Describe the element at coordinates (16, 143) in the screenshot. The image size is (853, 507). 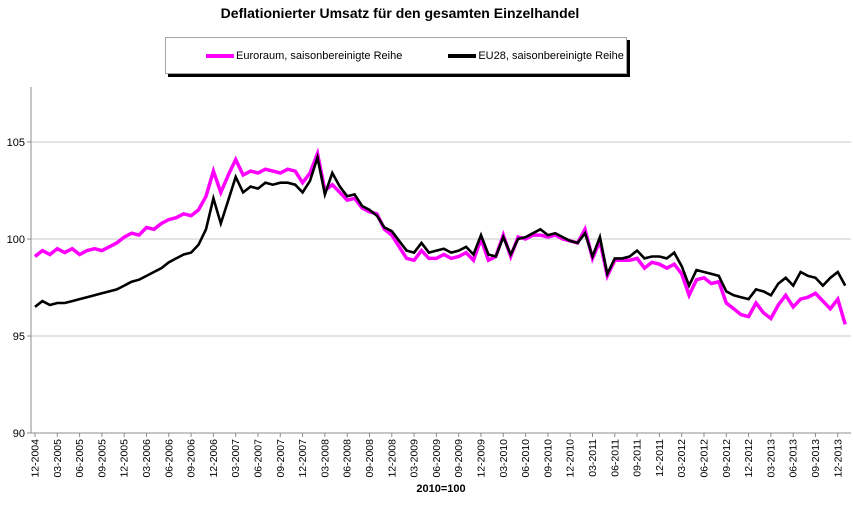
I see `y-tick-label: 105` at that location.